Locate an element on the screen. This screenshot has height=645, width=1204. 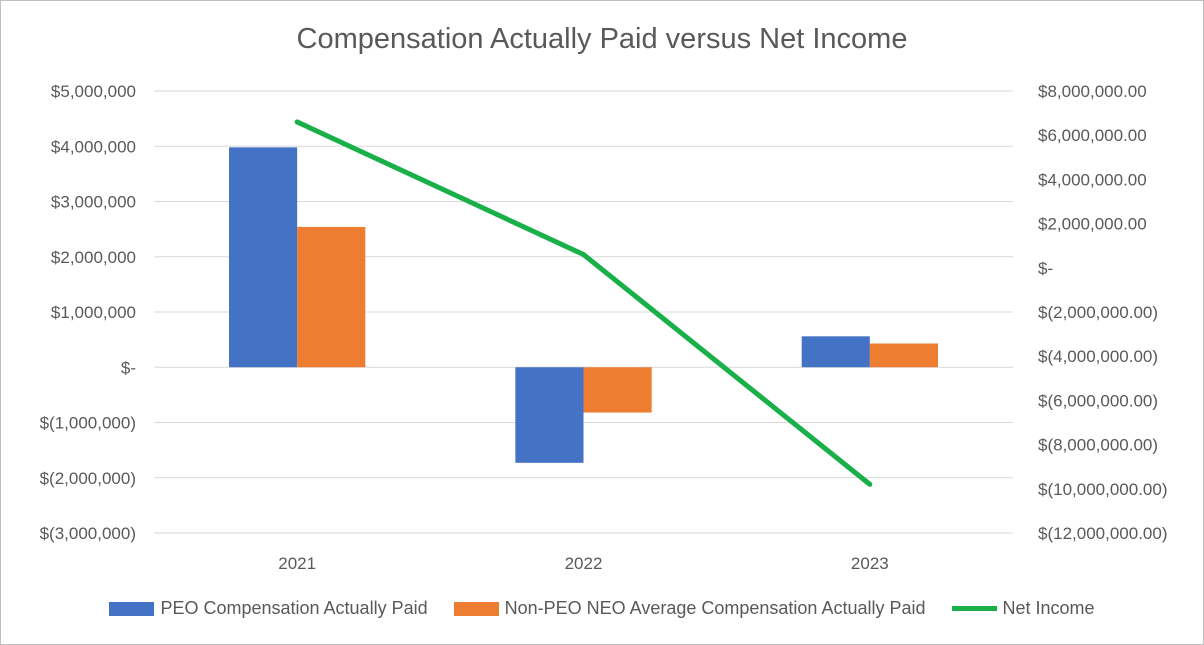
y-right-tick-label: $2,000,000.00 is located at coordinates (1092, 224).